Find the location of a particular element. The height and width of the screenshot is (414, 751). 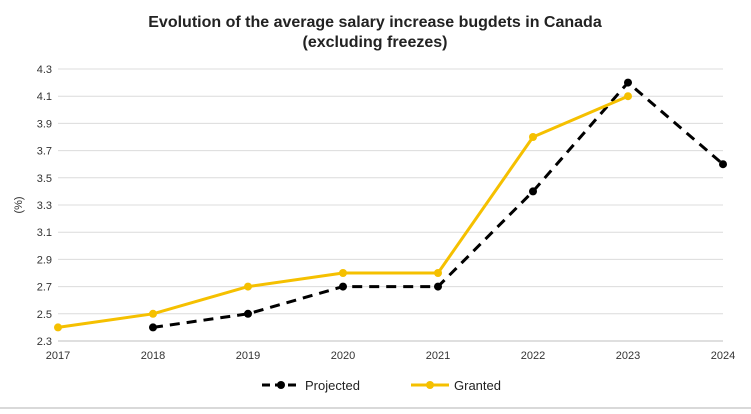

x-tick-labels: 2017 2018 2019 2020 2021 2022 2023 2024 is located at coordinates (390, 356).